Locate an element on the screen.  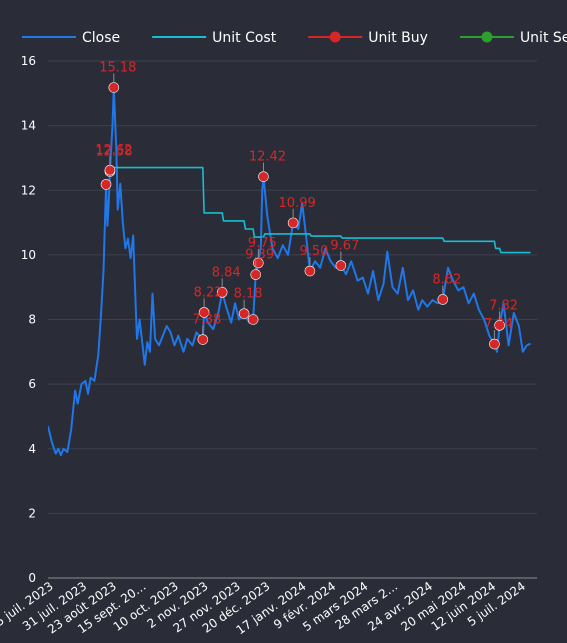
data-label: 8.62 is located at coordinates (446, 279).